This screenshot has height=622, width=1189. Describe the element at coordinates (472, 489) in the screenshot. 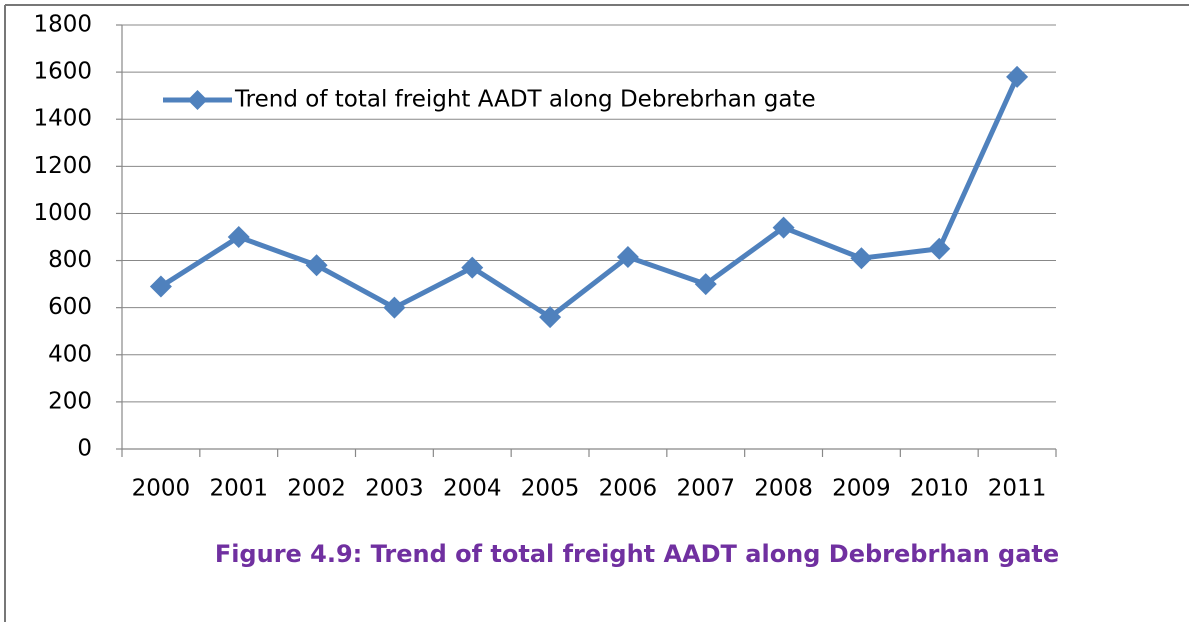

I see `x-tick-label: 2004` at that location.